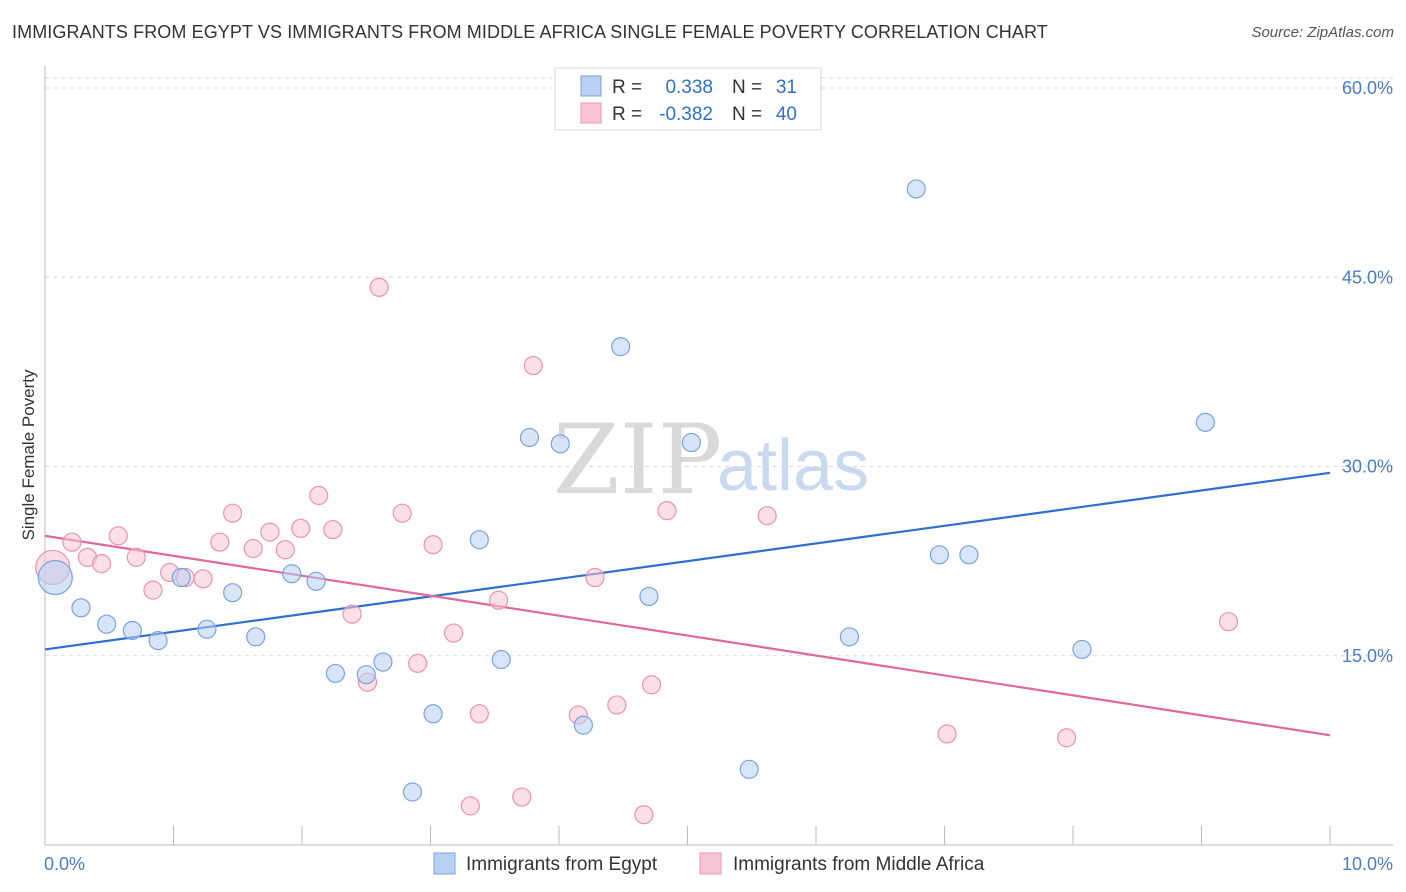 Image resolution: width=1406 pixels, height=892 pixels. Describe the element at coordinates (688, 99) in the screenshot. I see `stats-legend: R = 0.338 N = 31 R = -0.382 N = 40` at that location.